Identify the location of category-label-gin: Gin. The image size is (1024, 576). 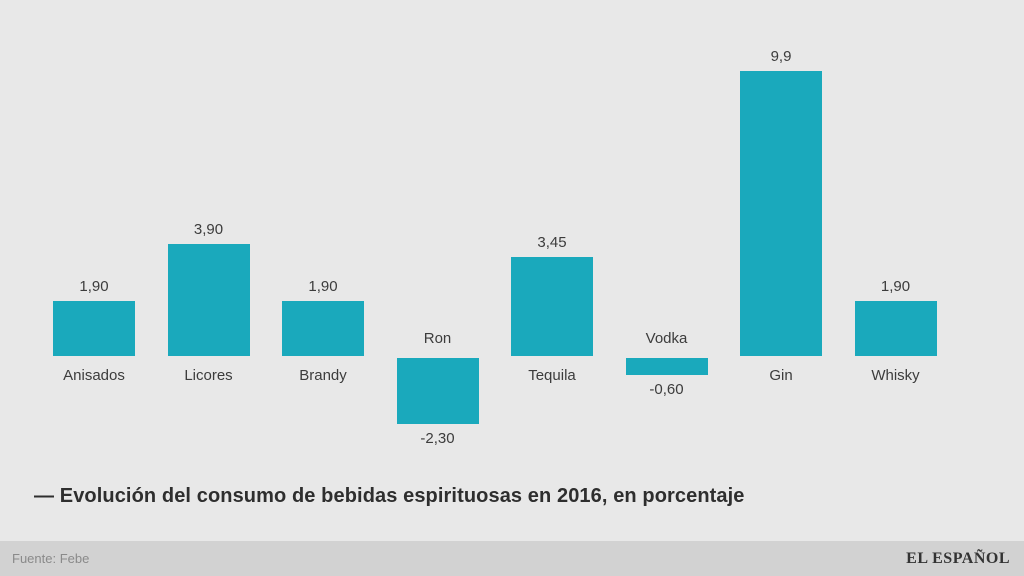
(781, 375).